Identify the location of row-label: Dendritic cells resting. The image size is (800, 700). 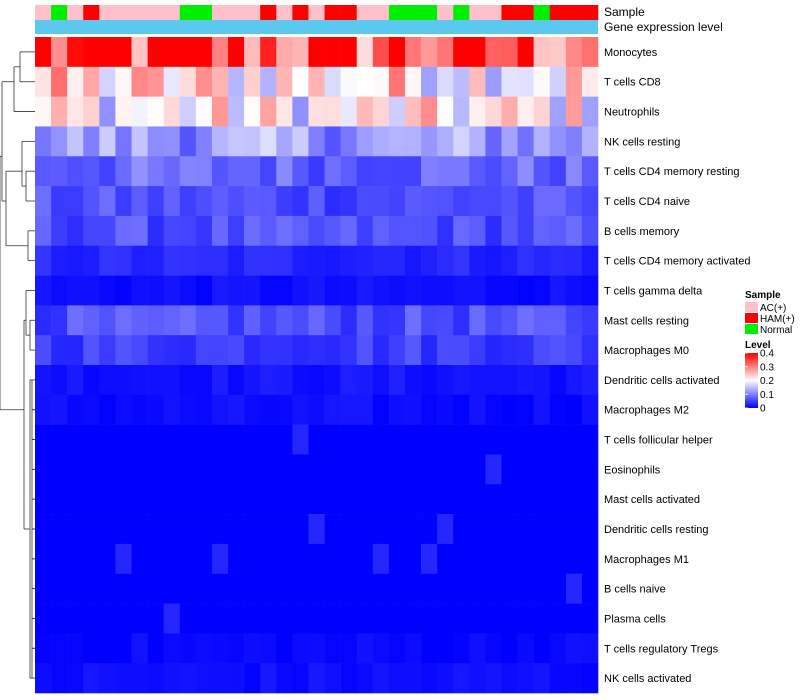
(656, 530).